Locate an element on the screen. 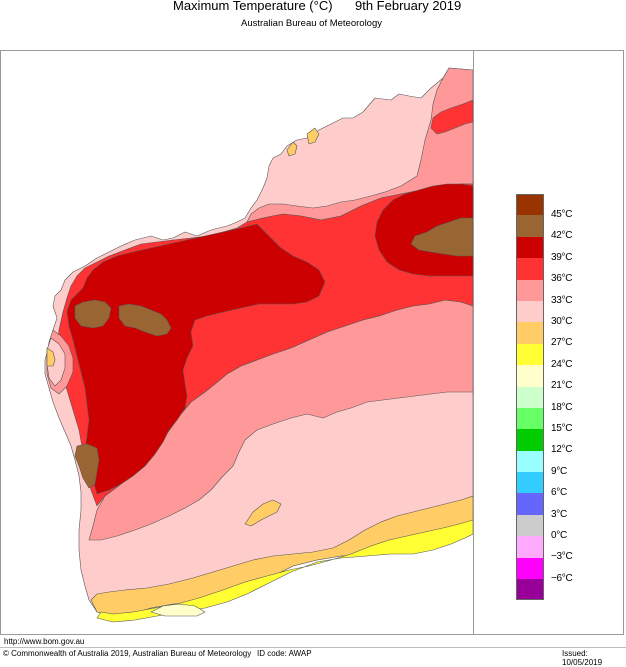  legend-label: −3°C is located at coordinates (562, 556).